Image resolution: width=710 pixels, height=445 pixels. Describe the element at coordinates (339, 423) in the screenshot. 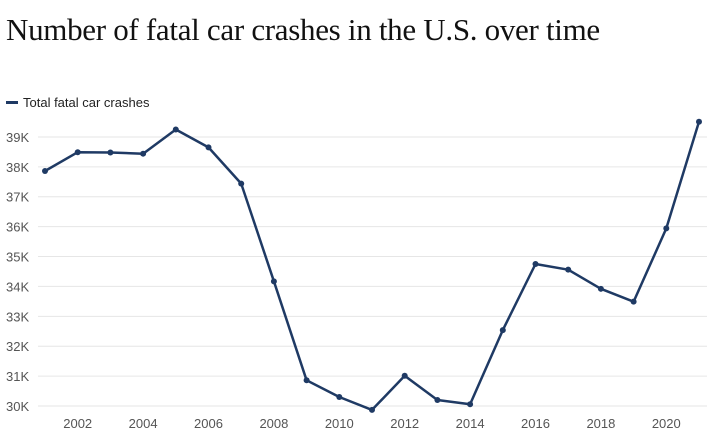

I see `x-tick-label: 2010` at that location.